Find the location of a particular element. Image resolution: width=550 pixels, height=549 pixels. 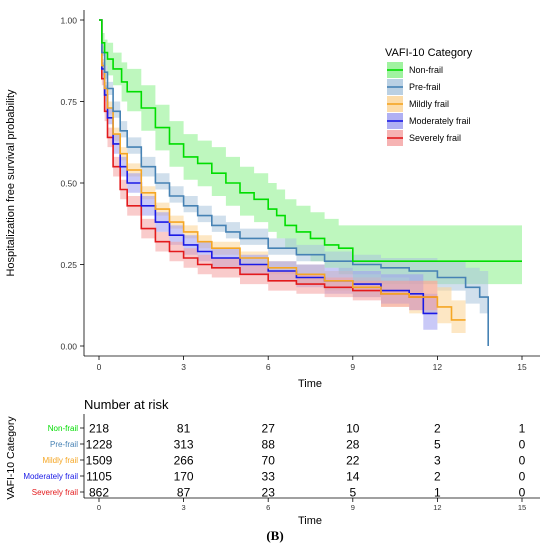

y-tick-label: 0.25 is located at coordinates (68, 265).